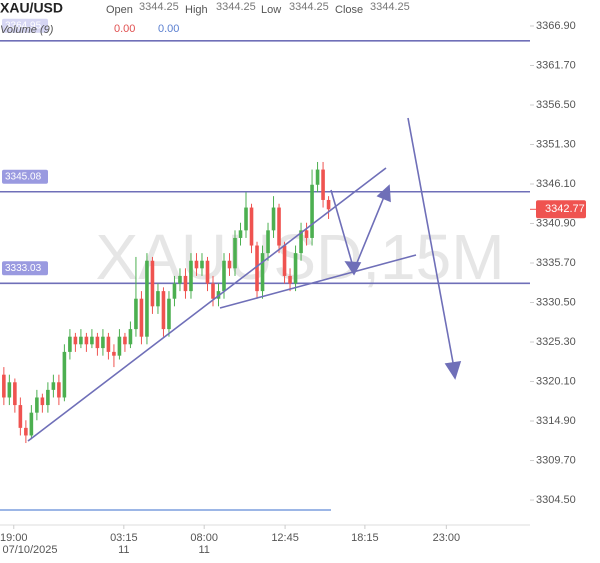  What do you see at coordinates (556, 500) in the screenshot?
I see `y-tick-label: 3304.50` at bounding box center [556, 500].